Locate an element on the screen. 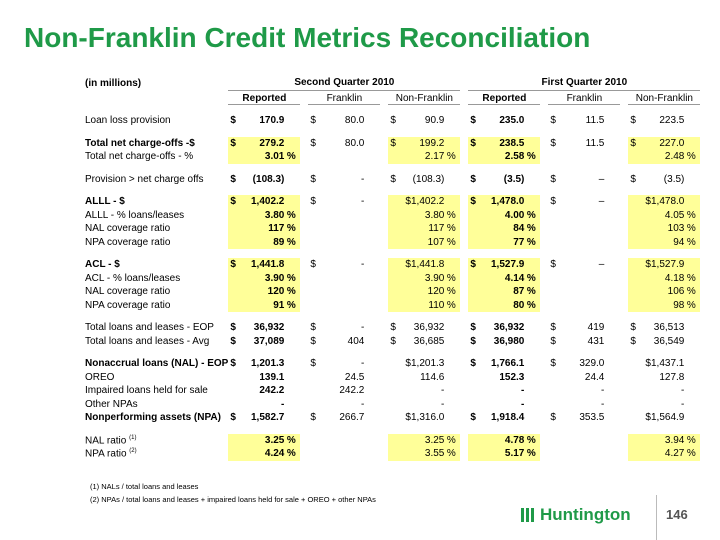  cell-content: $1,766.1 is located at coordinates (504, 364).